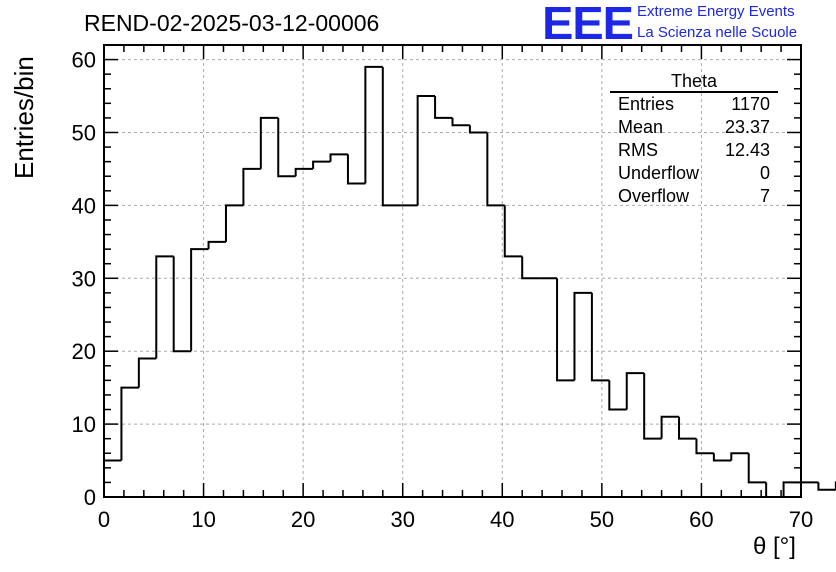 The image size is (836, 572). I want to click on stat-value: 7, so click(764, 196).